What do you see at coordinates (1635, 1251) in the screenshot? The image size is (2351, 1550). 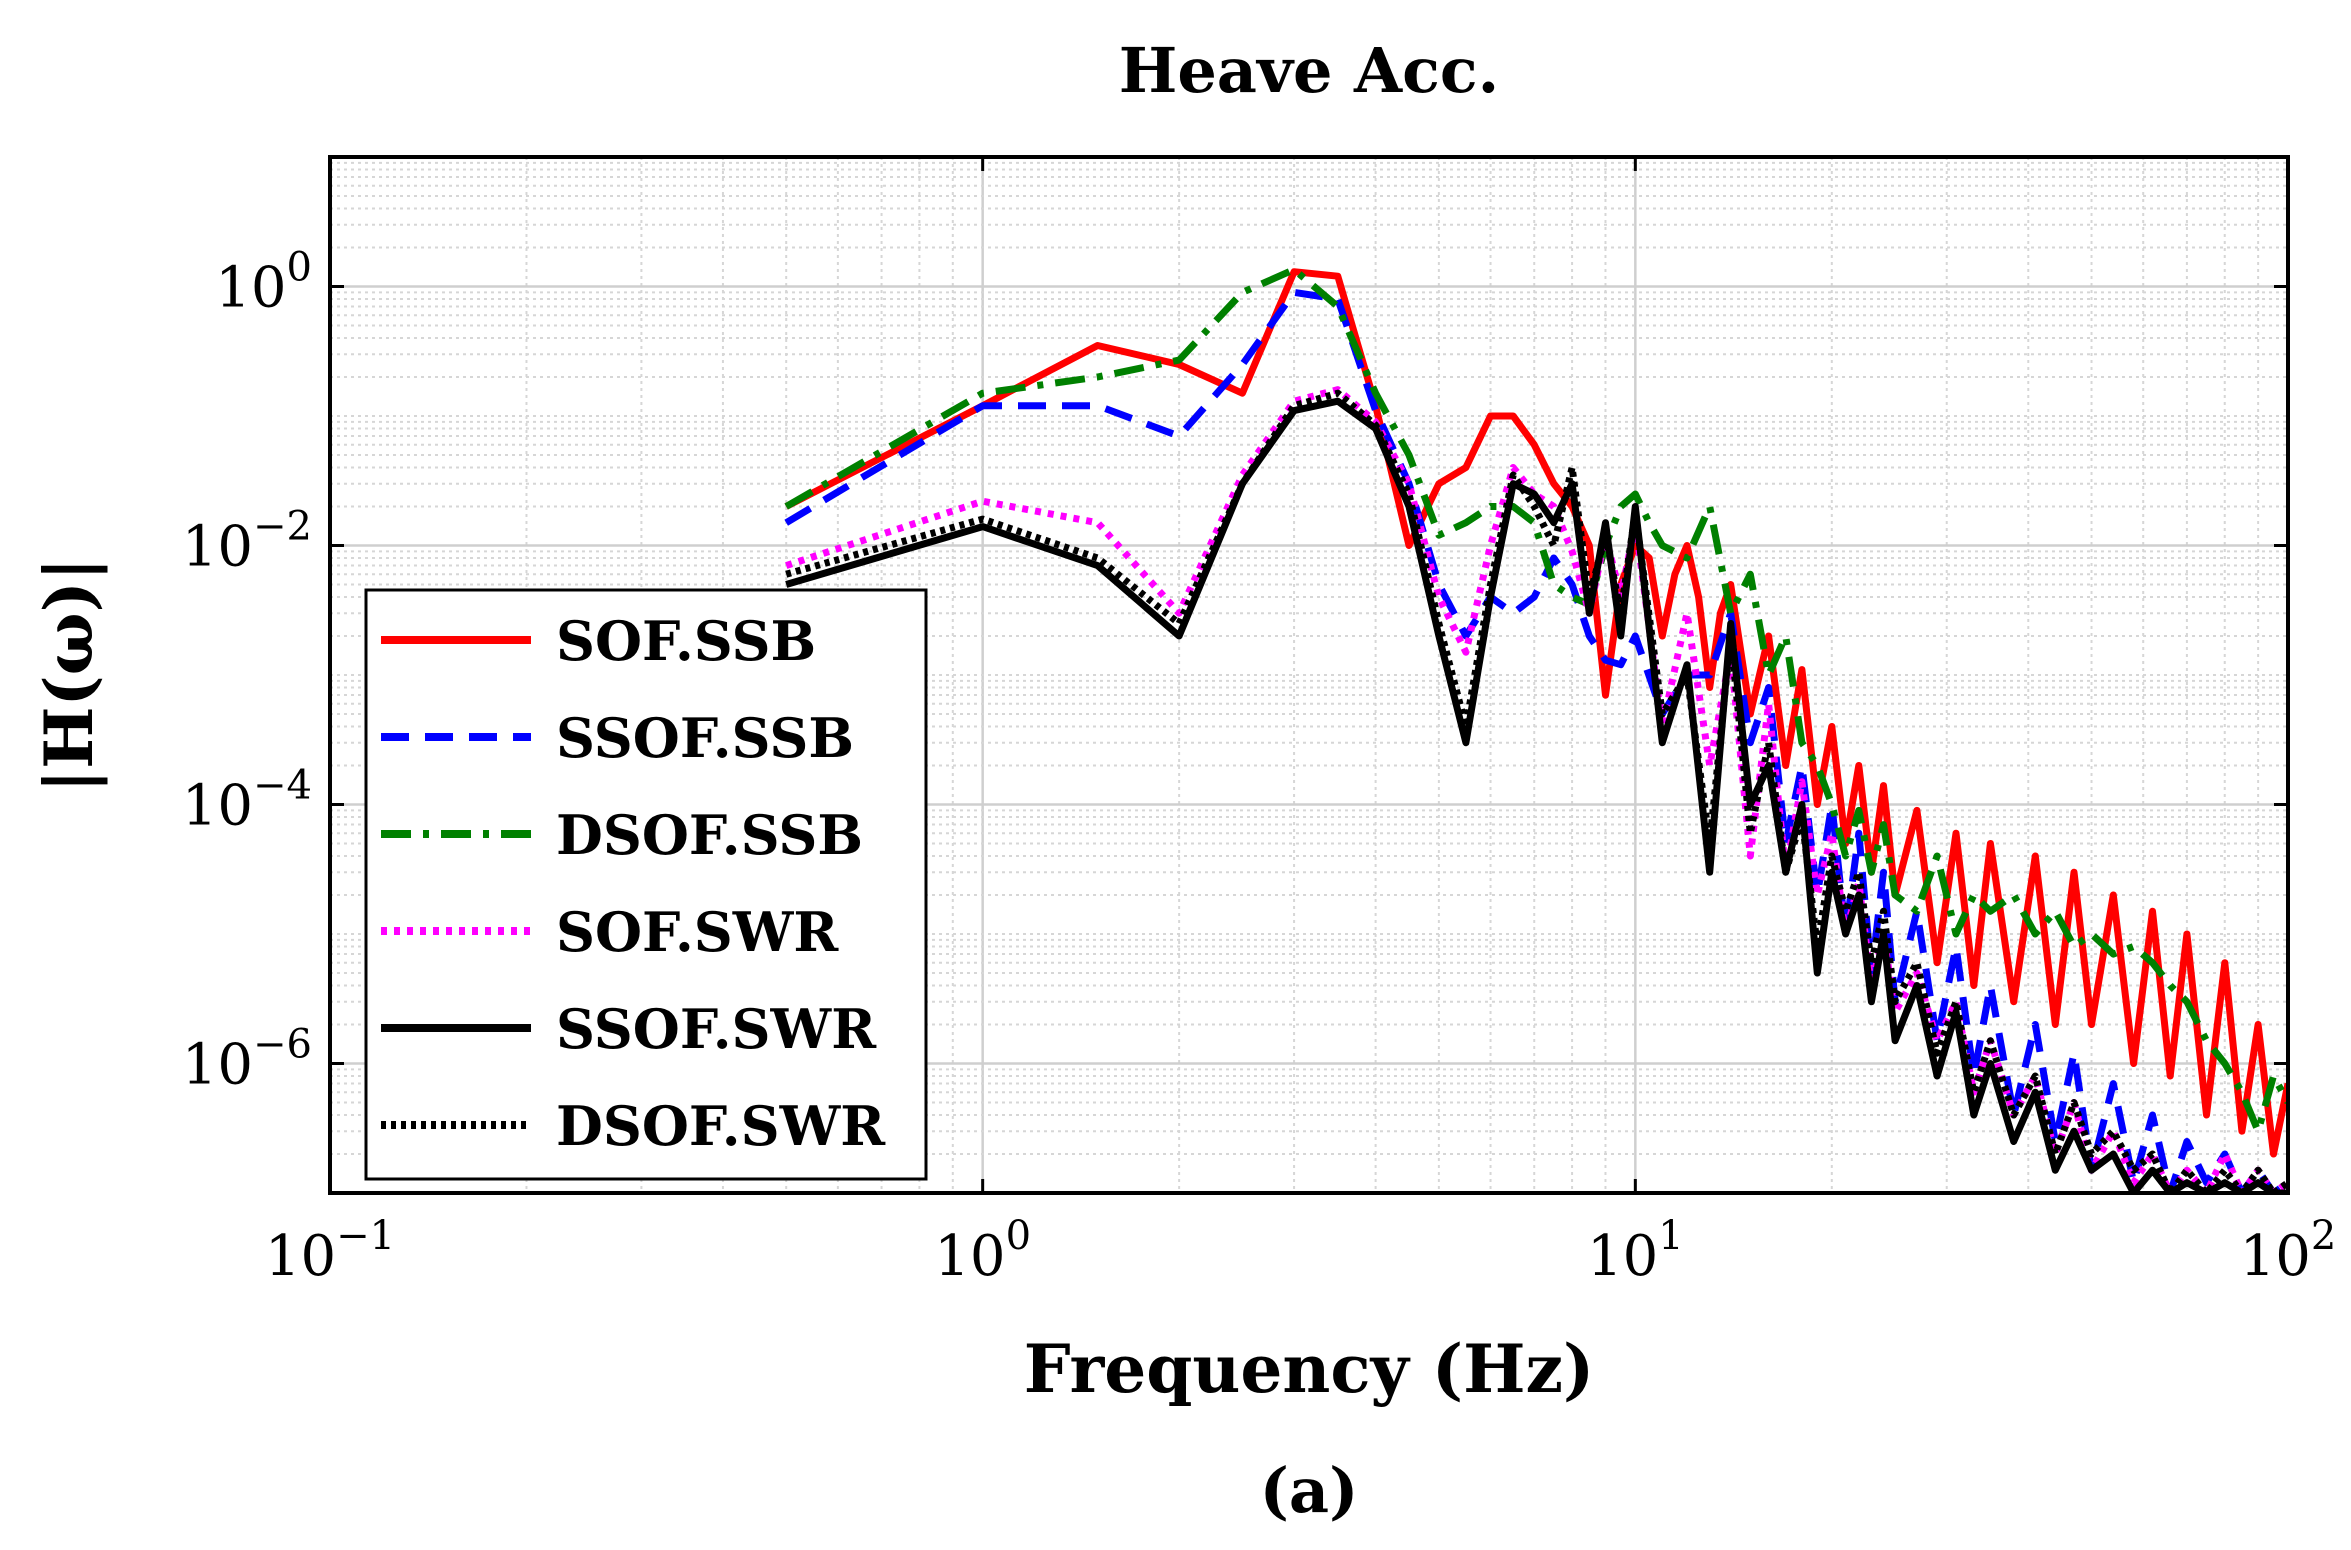 I see `x-tick-label: 10¹` at bounding box center [1635, 1251].